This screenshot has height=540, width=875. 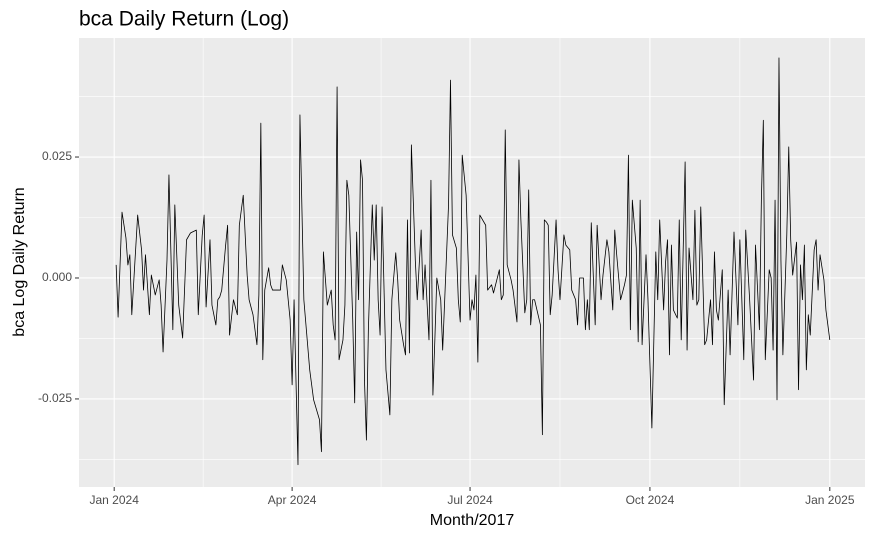 I want to click on y-tick-label: 0.025, so click(x=57, y=156).